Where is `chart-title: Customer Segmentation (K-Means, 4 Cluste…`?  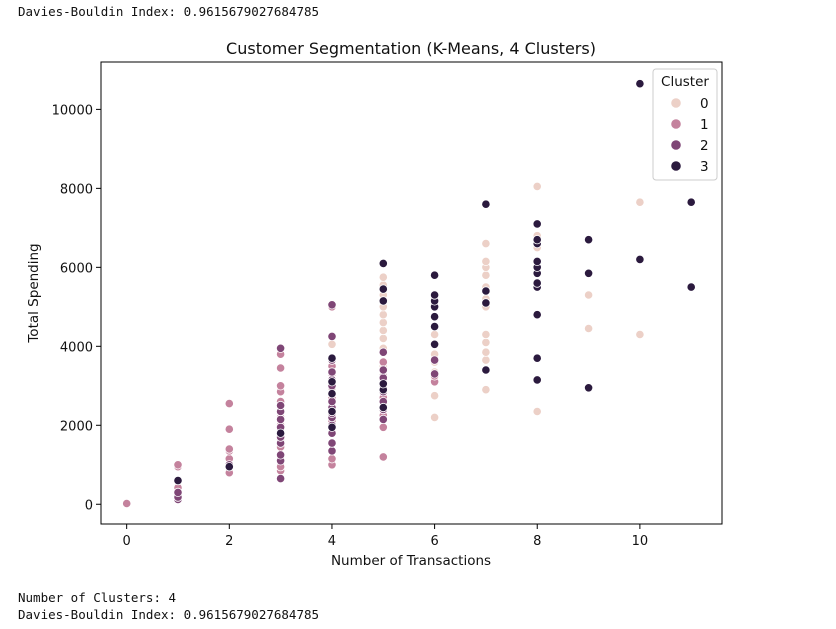
chart-title: Customer Segmentation (K-Means, 4 Cluste… is located at coordinates (411, 48).